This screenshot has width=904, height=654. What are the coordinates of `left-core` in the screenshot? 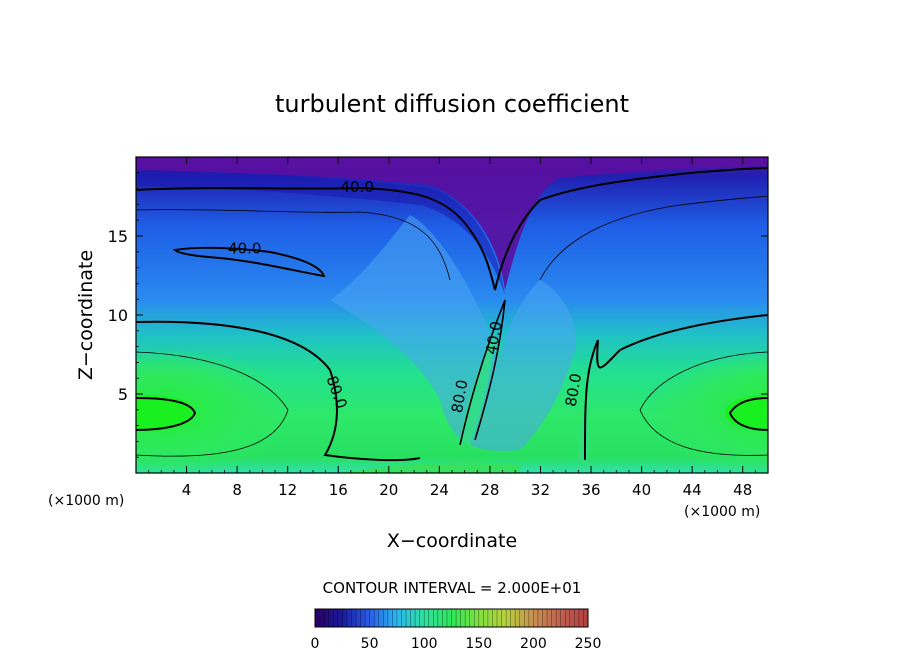 It's located at (215, 410).